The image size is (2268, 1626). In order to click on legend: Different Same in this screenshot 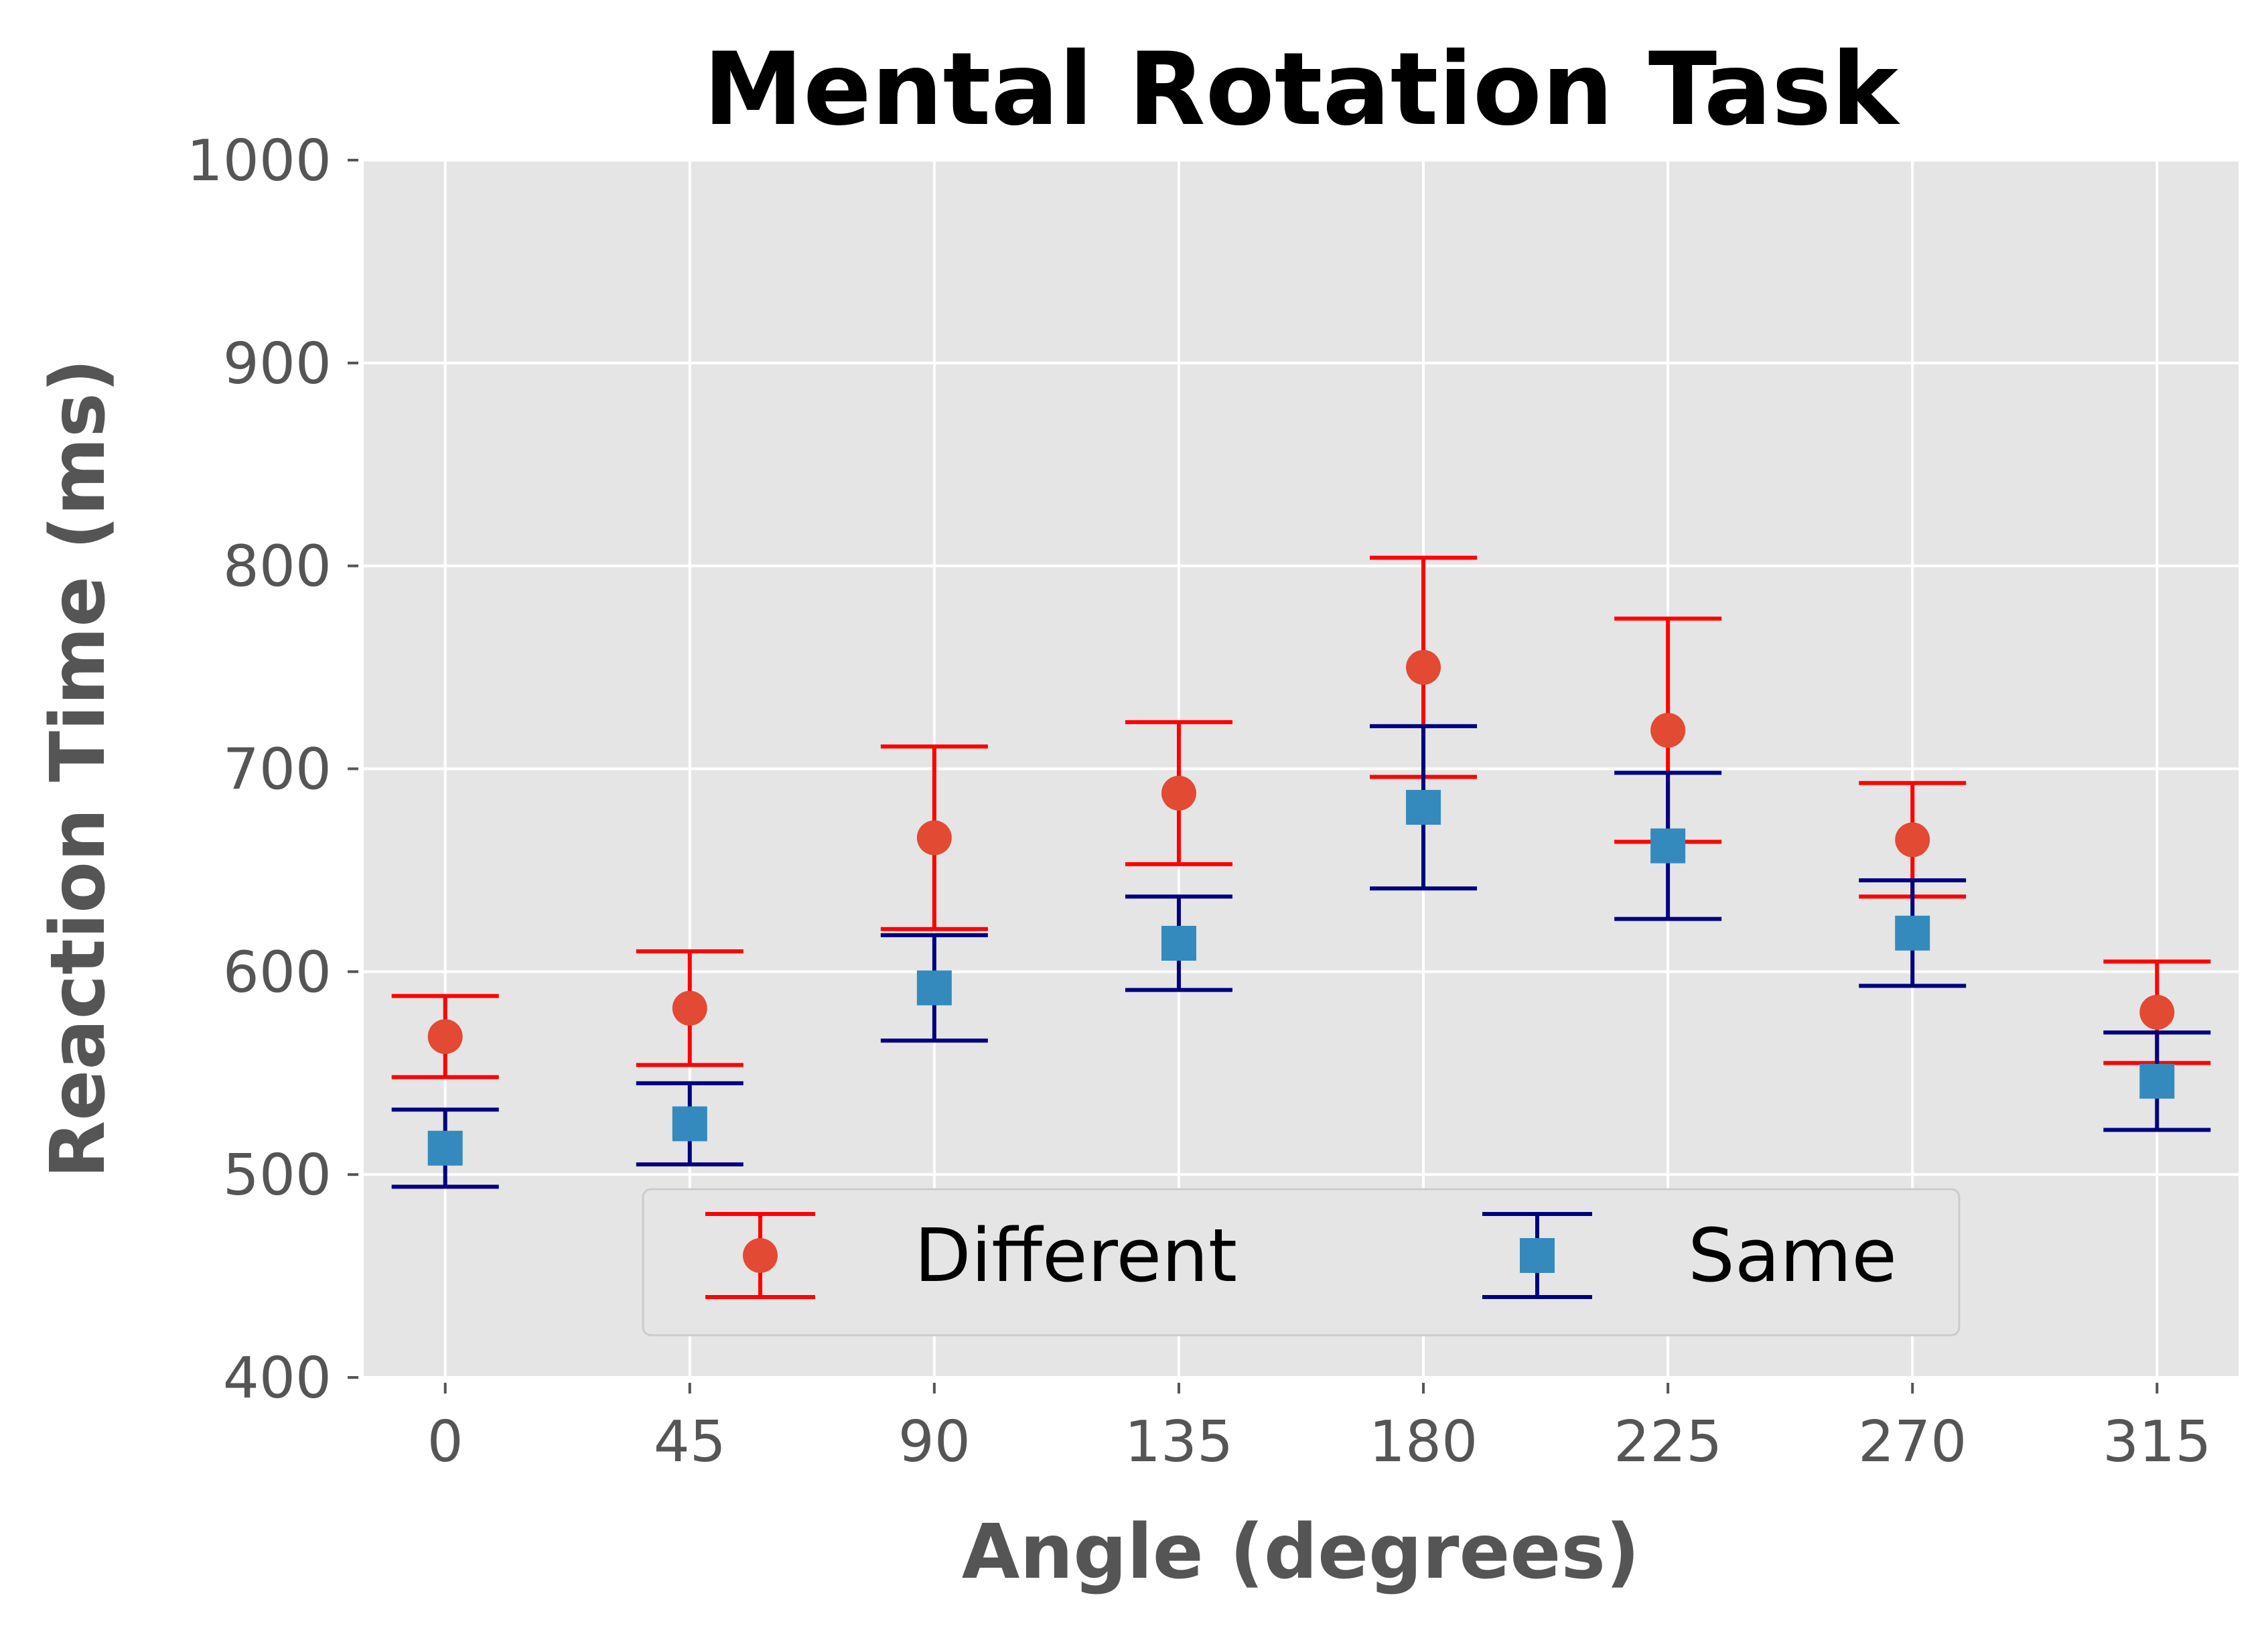, I will do `click(1301, 1263)`.